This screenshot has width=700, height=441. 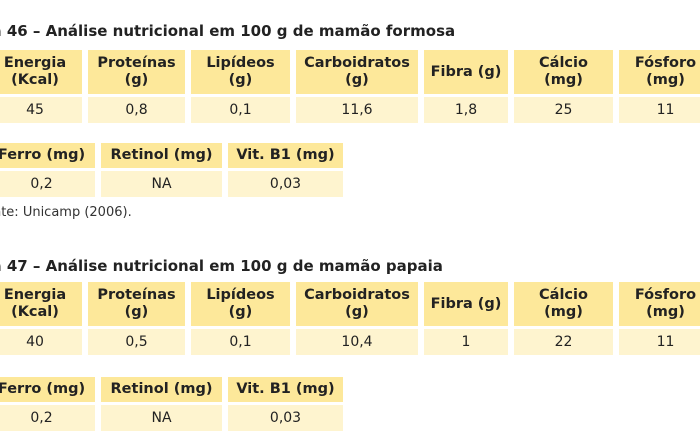 What do you see at coordinates (466, 342) in the screenshot?
I see `data-cell: 1` at bounding box center [466, 342].